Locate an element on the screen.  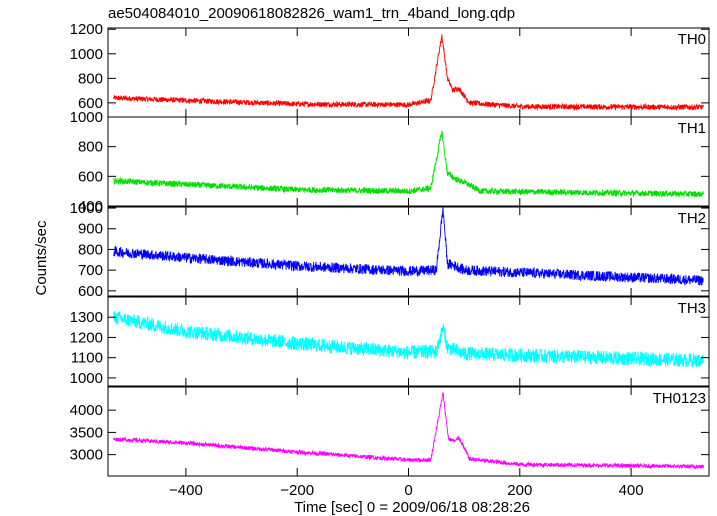
x-tick-label: −200 is located at coordinates (297, 490).